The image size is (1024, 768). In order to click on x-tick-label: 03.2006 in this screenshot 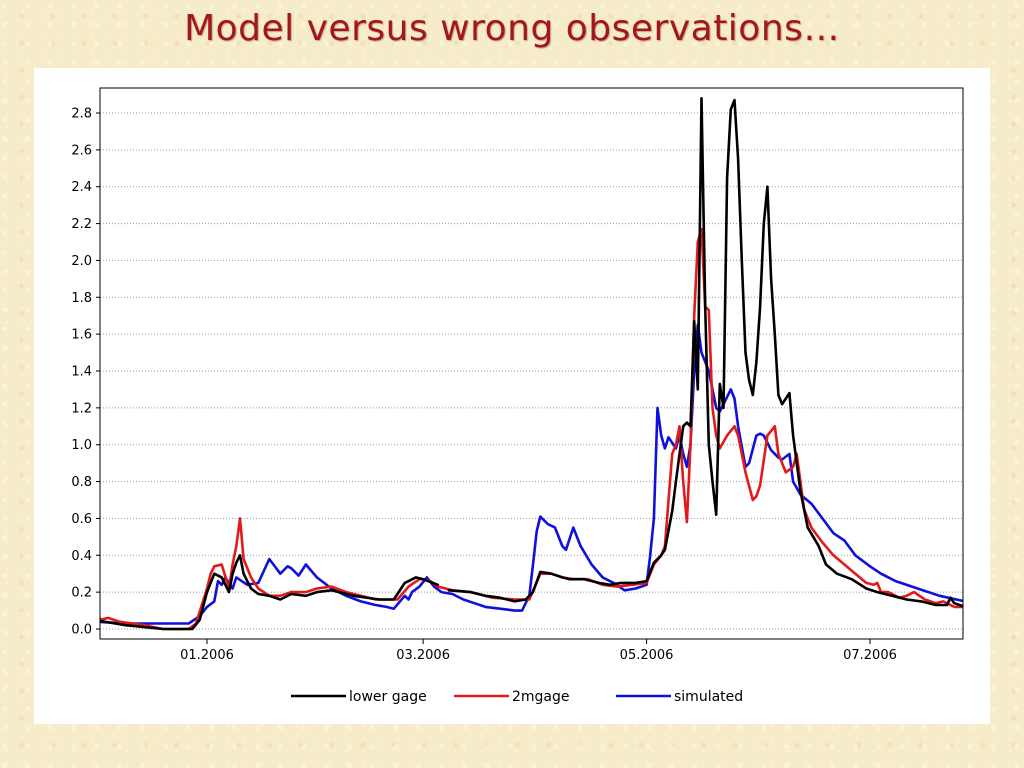, I will do `click(423, 655)`.